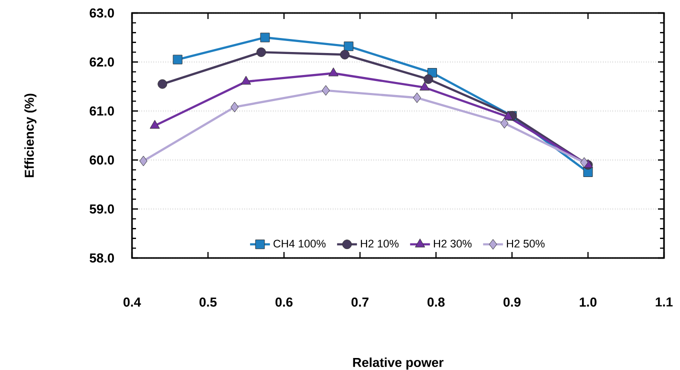  What do you see at coordinates (436, 302) in the screenshot?
I see `x-tick-label: 0.8` at bounding box center [436, 302].